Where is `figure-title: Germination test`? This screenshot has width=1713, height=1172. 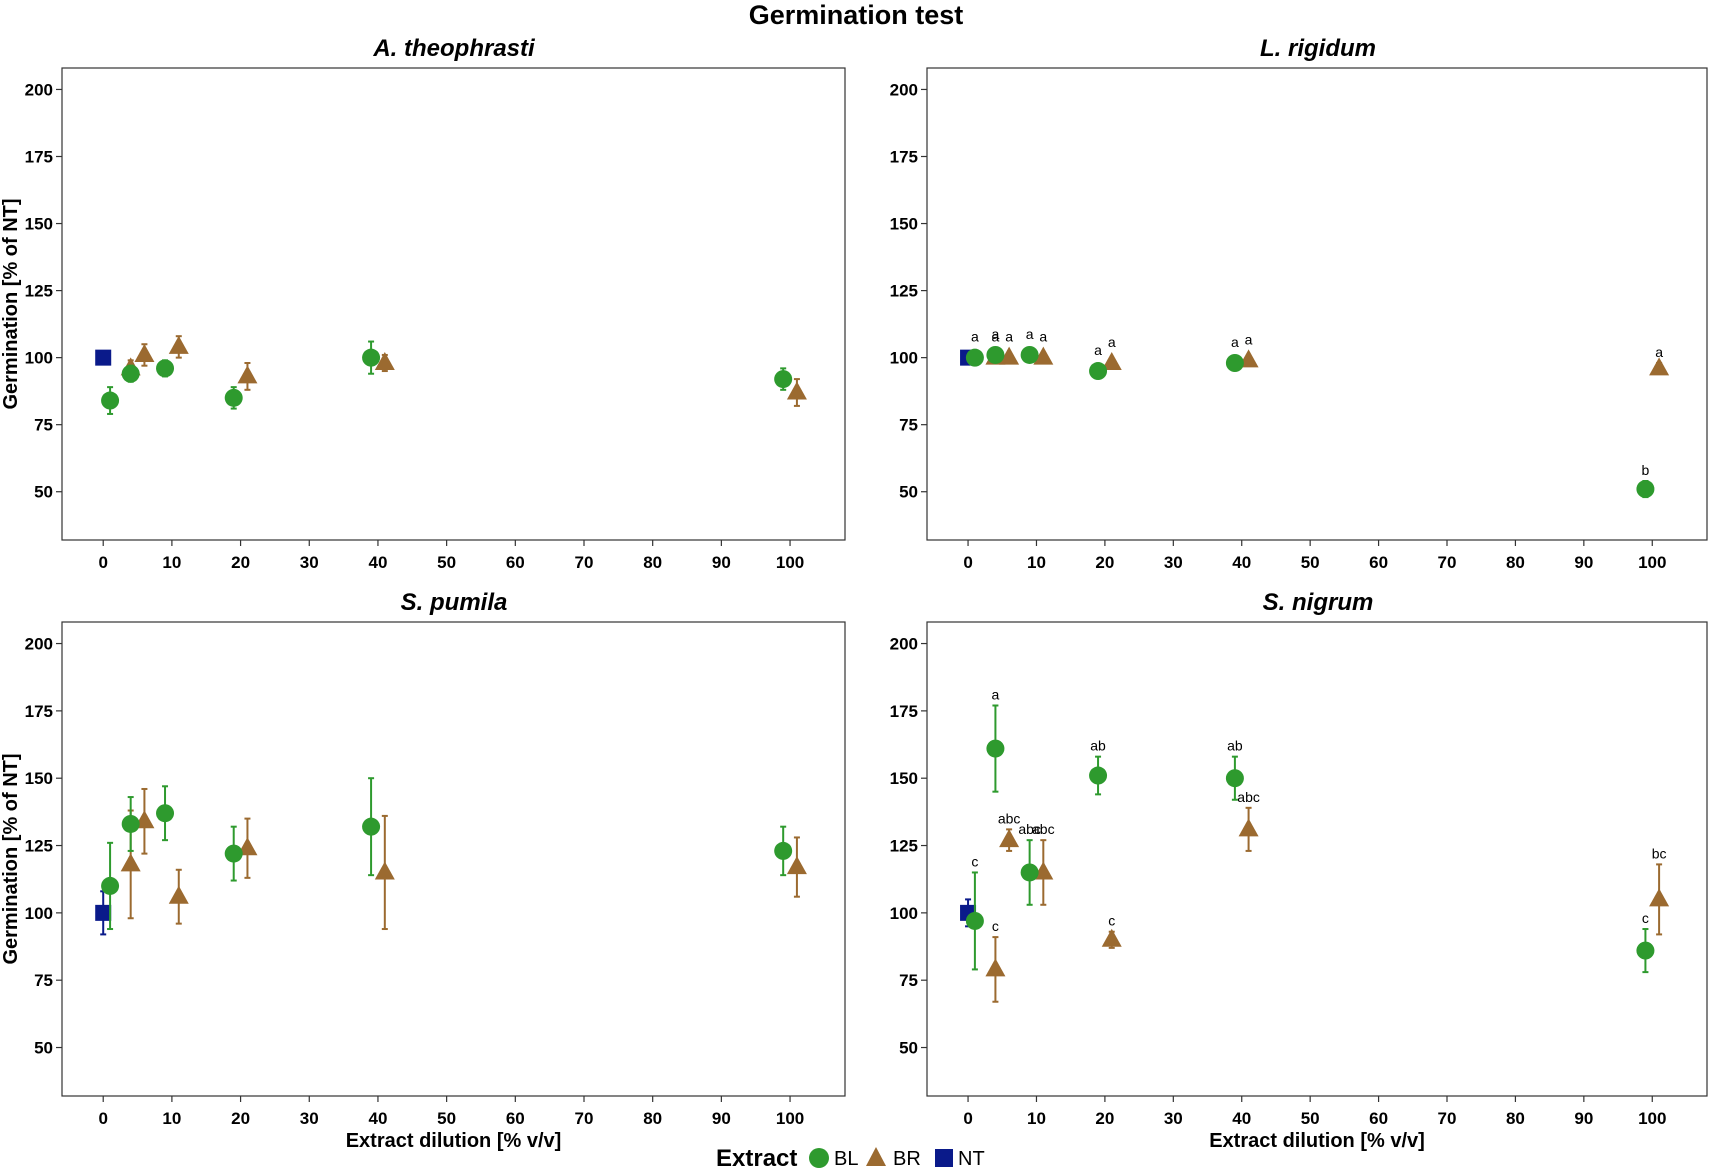
figure-title: Germination test is located at coordinates (856, 15).